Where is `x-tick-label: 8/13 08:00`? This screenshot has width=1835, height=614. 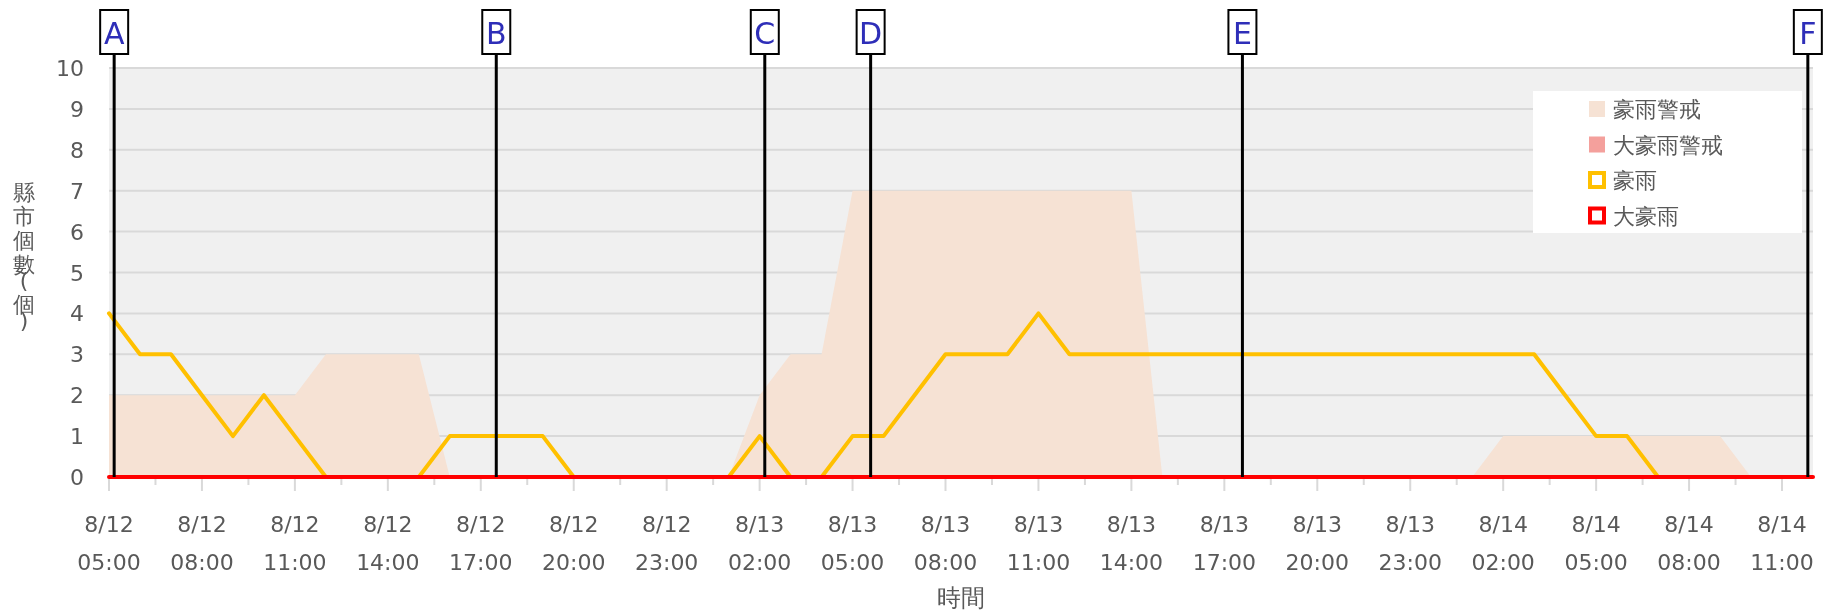
x-tick-label: 8/13 08:00 is located at coordinates (945, 543).